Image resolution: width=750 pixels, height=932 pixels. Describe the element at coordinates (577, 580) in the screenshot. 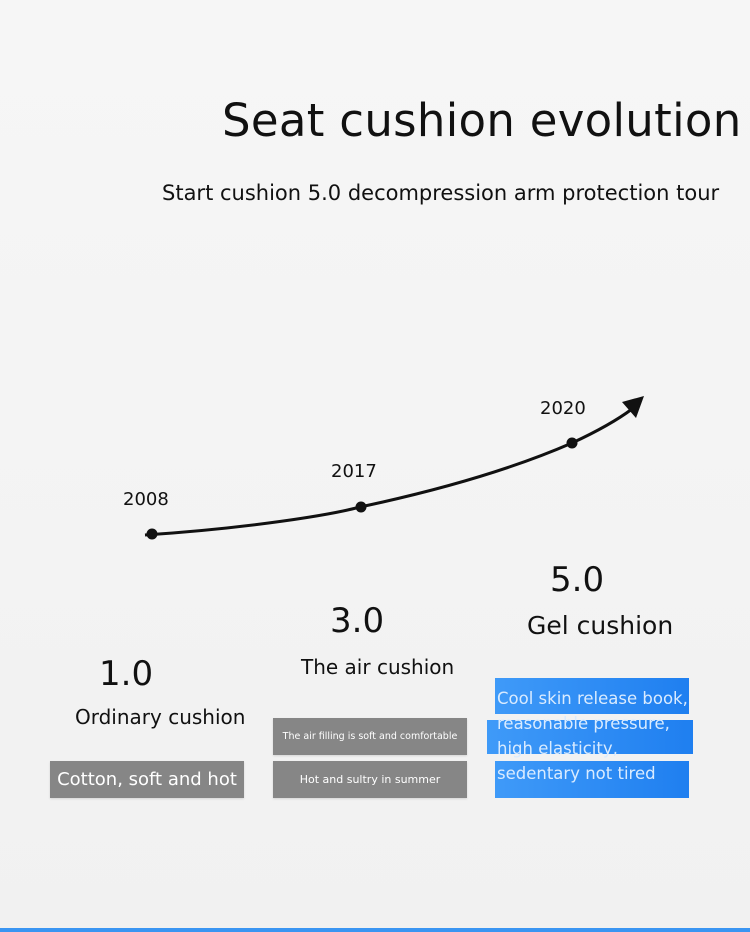

I see `stage-version-3: 5.0` at that location.